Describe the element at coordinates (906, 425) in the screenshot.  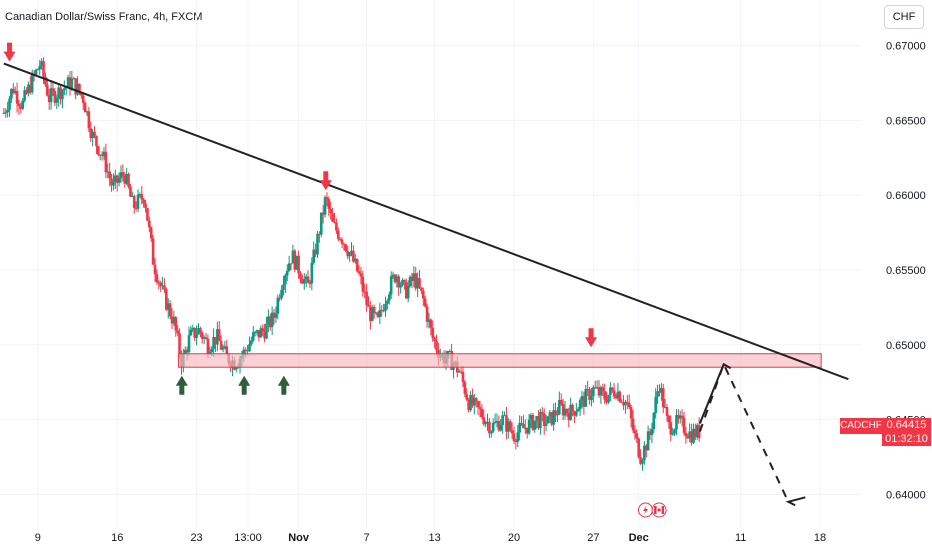
I see `last-price-label: 0.64415` at that location.